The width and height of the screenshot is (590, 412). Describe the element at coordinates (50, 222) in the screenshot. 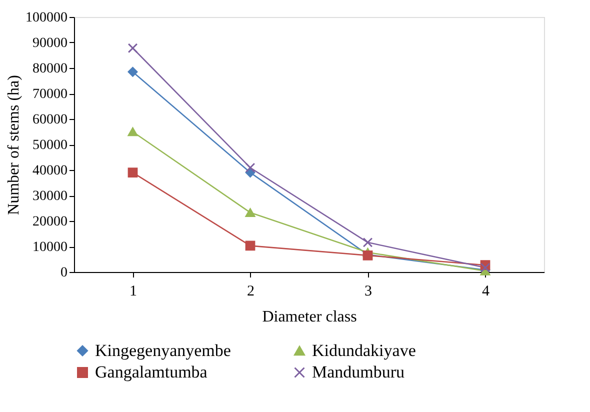

I see `y-tick-label: 20000` at that location.